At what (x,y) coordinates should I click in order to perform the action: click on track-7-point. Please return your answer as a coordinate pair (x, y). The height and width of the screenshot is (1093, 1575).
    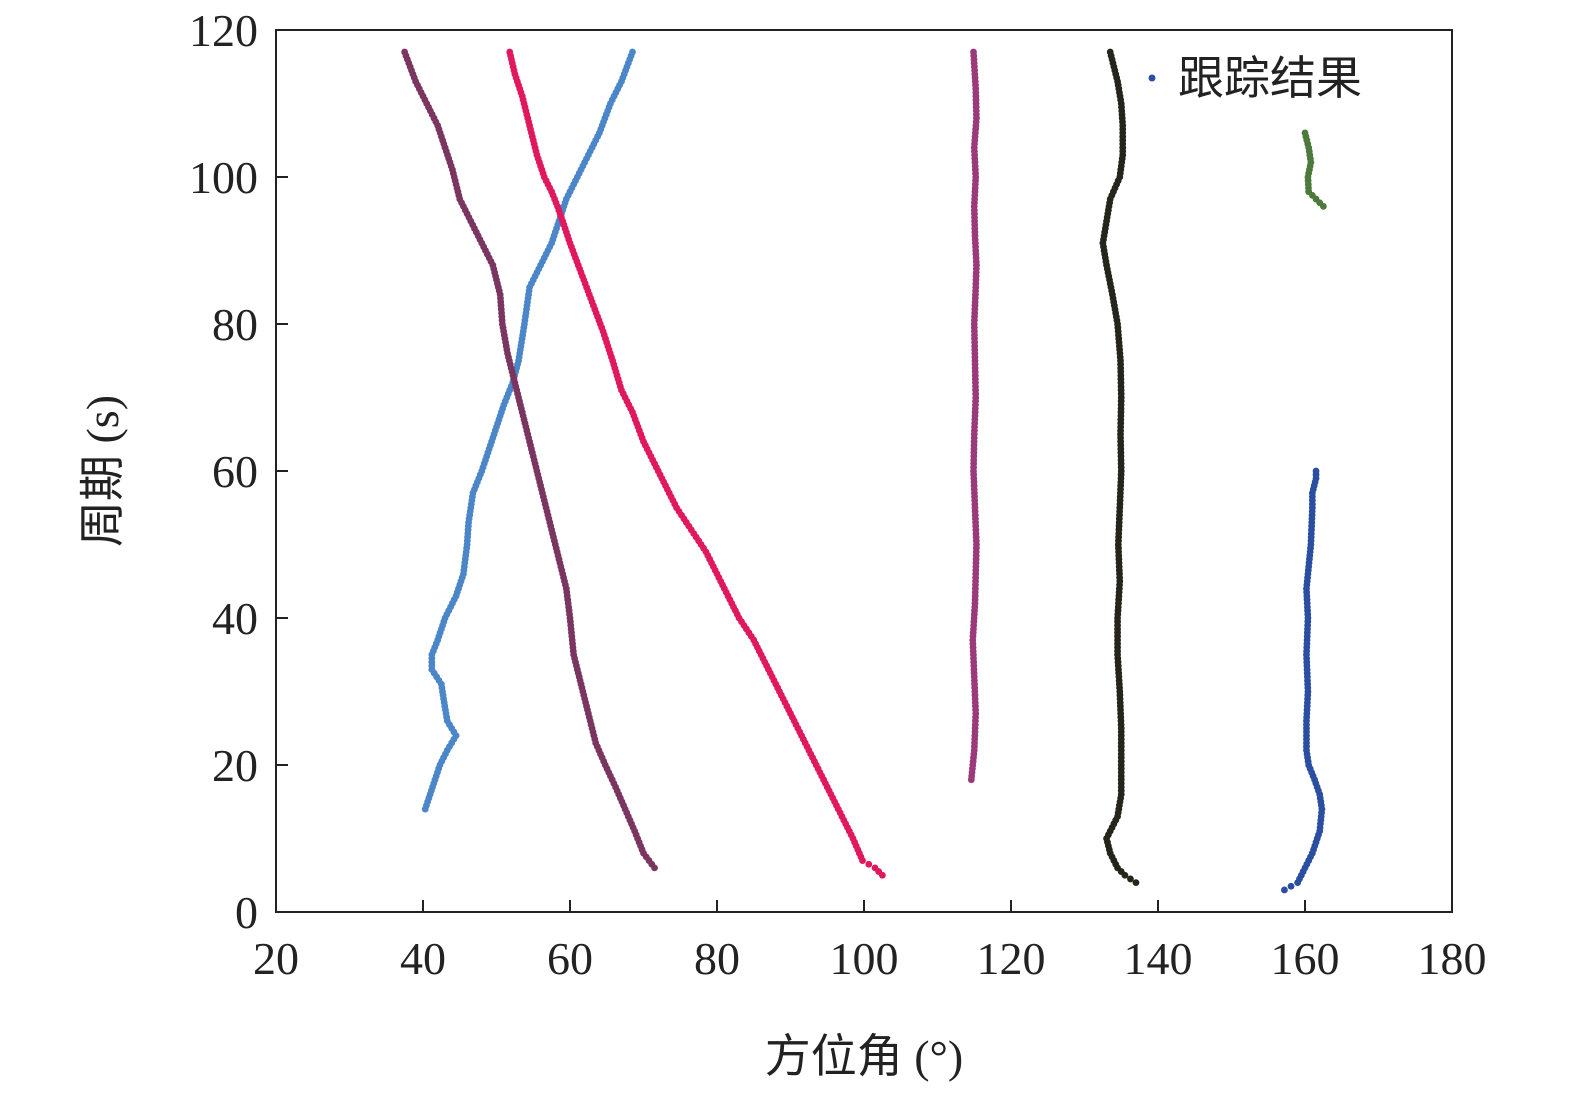
    Looking at the image, I should click on (1305, 133).